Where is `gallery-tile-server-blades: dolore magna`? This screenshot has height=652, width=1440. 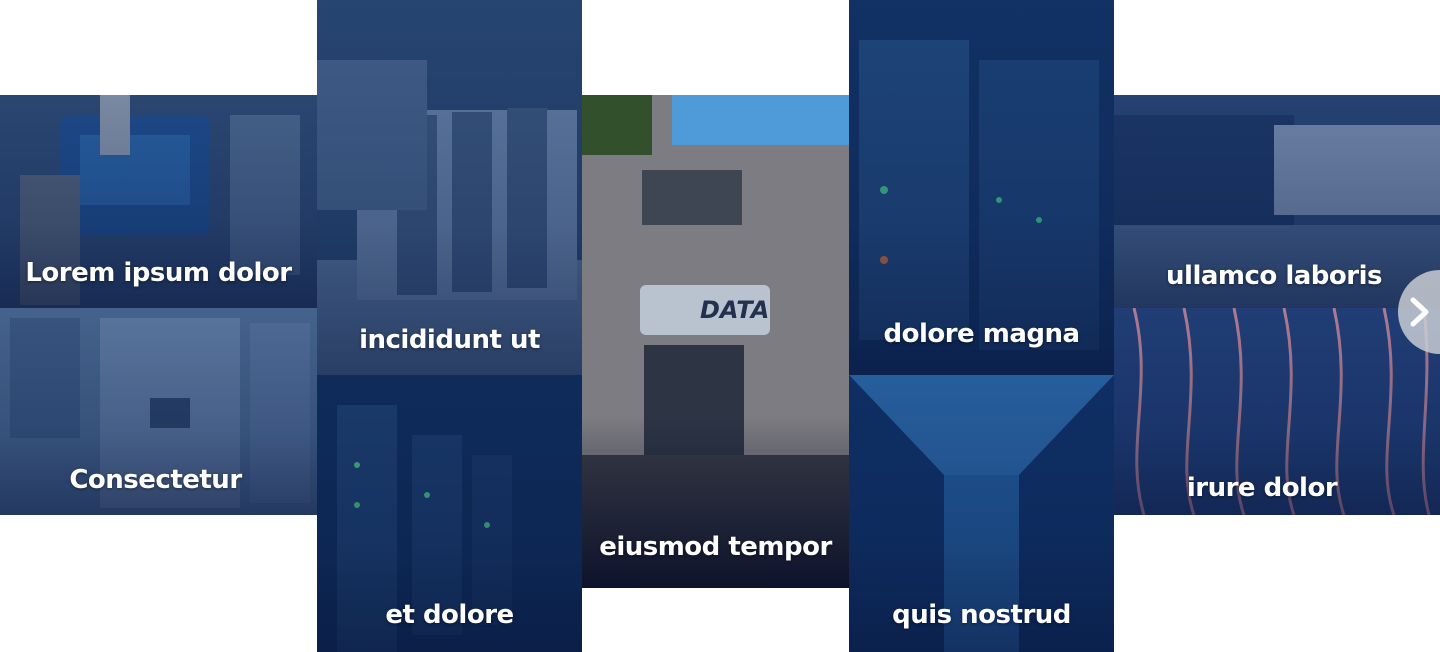
gallery-tile-server-blades: dolore magna is located at coordinates (981, 187).